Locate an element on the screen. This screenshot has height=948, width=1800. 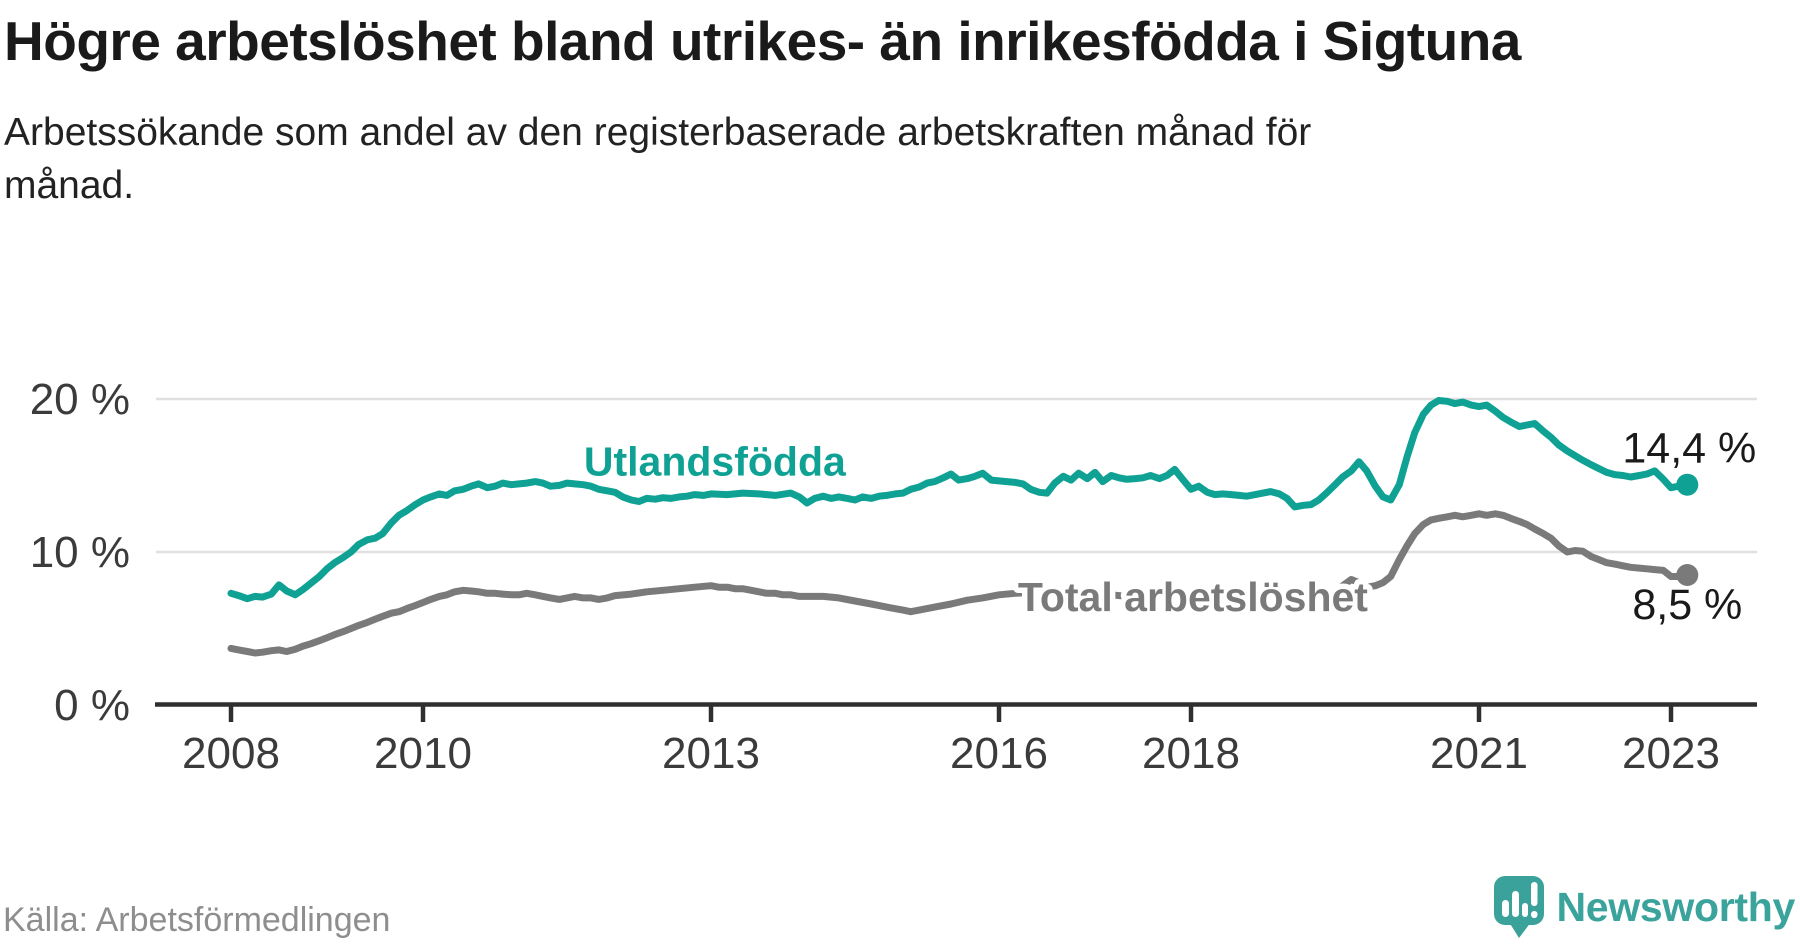
x-tick-label-2008: 2008 is located at coordinates (231, 753).